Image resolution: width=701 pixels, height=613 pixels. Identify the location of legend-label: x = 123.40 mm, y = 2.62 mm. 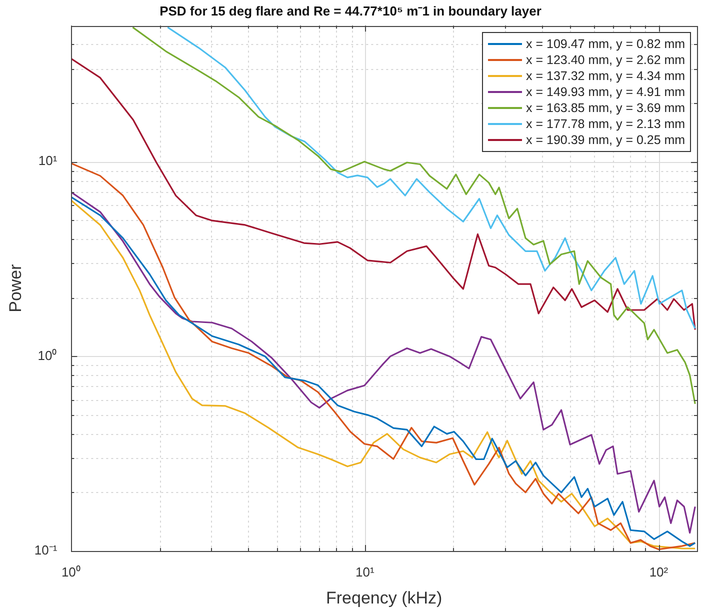
(606, 59).